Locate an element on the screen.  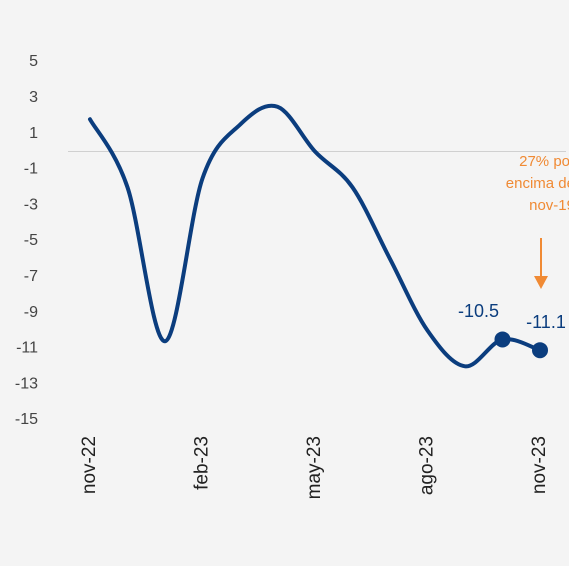
y-tick-label: -13 is located at coordinates (26, 383).